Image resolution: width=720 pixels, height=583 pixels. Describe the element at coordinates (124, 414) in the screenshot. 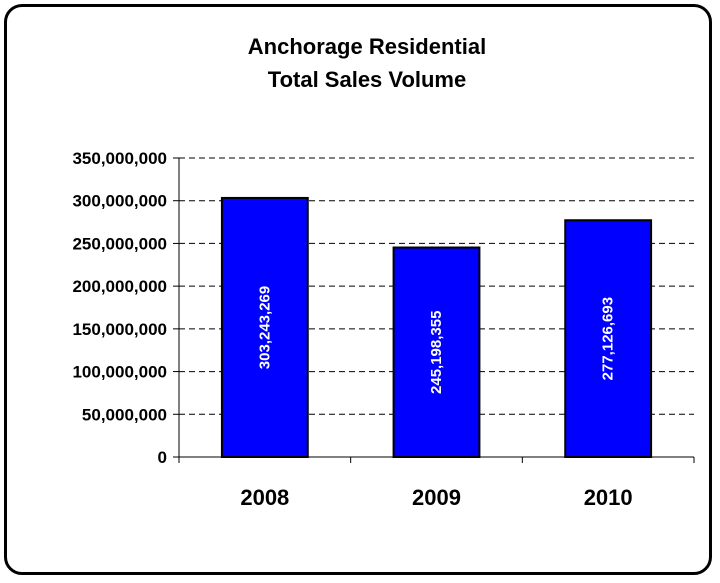

I see `y-tick-label: 50,000,000` at that location.